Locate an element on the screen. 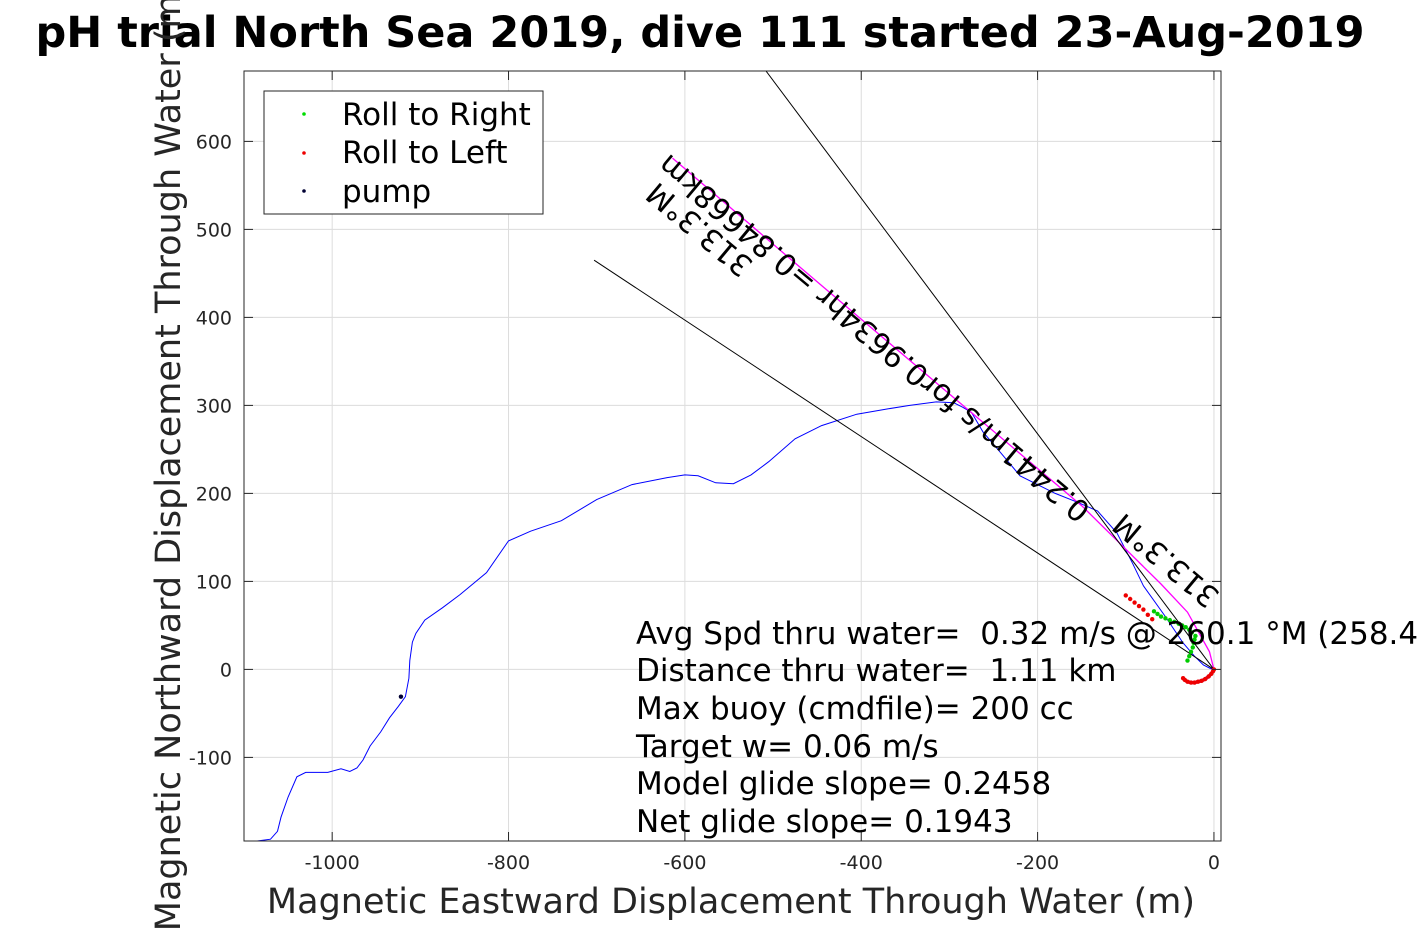 The image size is (1417, 945). y-tick-label: 0 is located at coordinates (226, 670).